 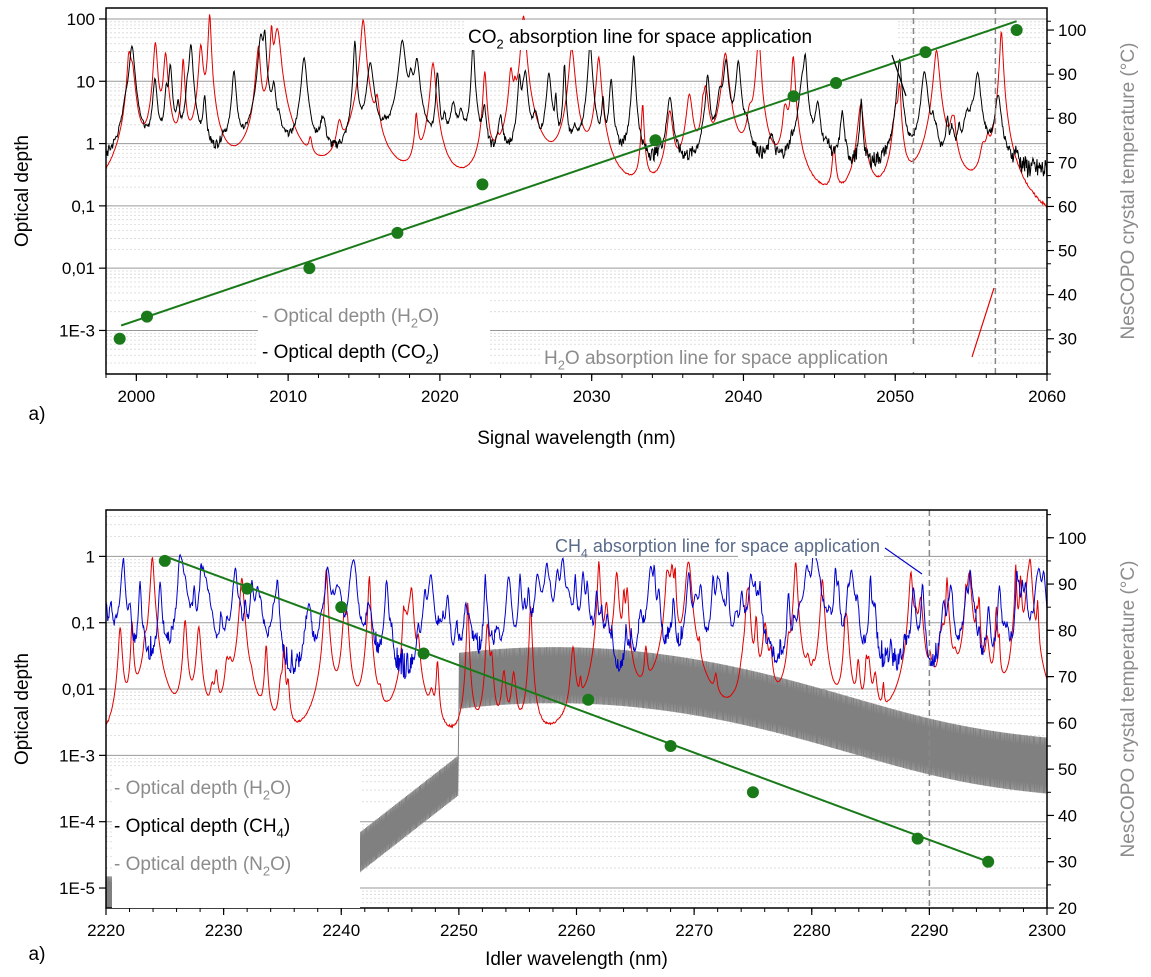 What do you see at coordinates (1067, 206) in the screenshot?
I see `y2-tick-label: 60` at bounding box center [1067, 206].